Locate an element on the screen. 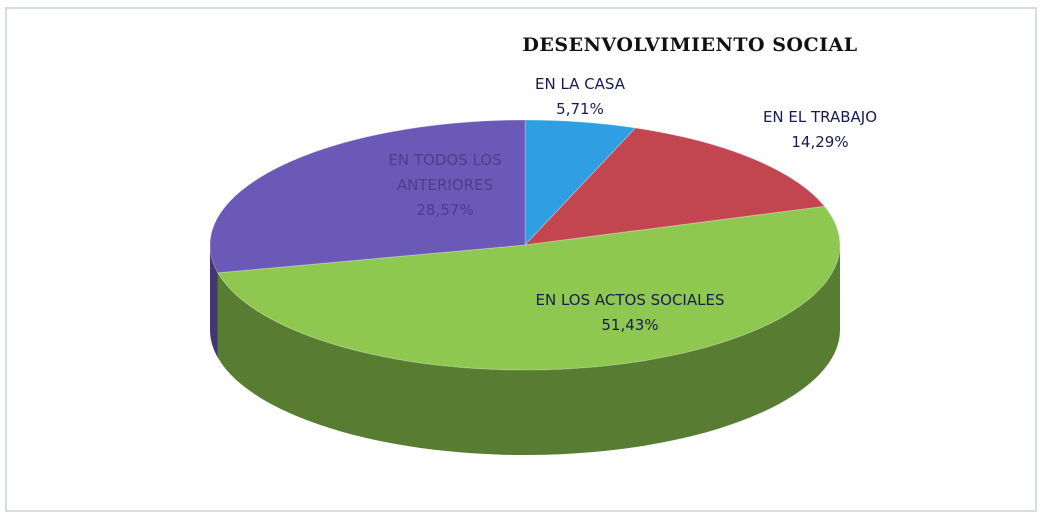 The image size is (1043, 518). chart-title: DESENVOLVIMIENTO SOCIAL is located at coordinates (690, 45).